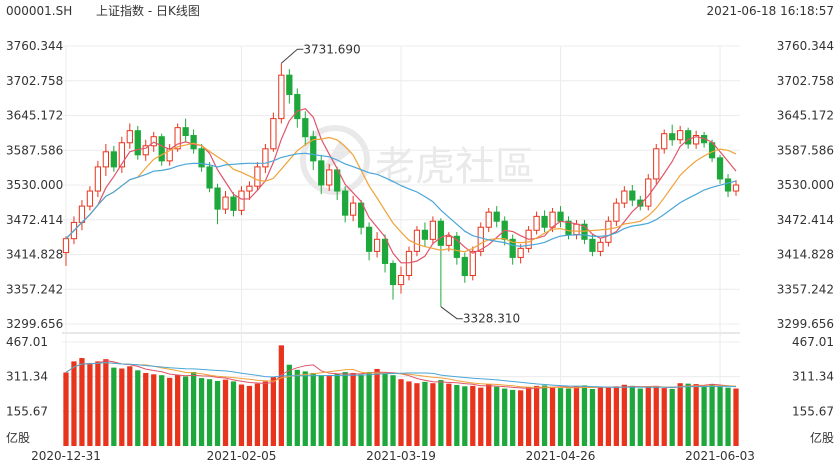 The height and width of the screenshot is (470, 840). I want to click on price-tick-right: 3645.172, so click(805, 116).